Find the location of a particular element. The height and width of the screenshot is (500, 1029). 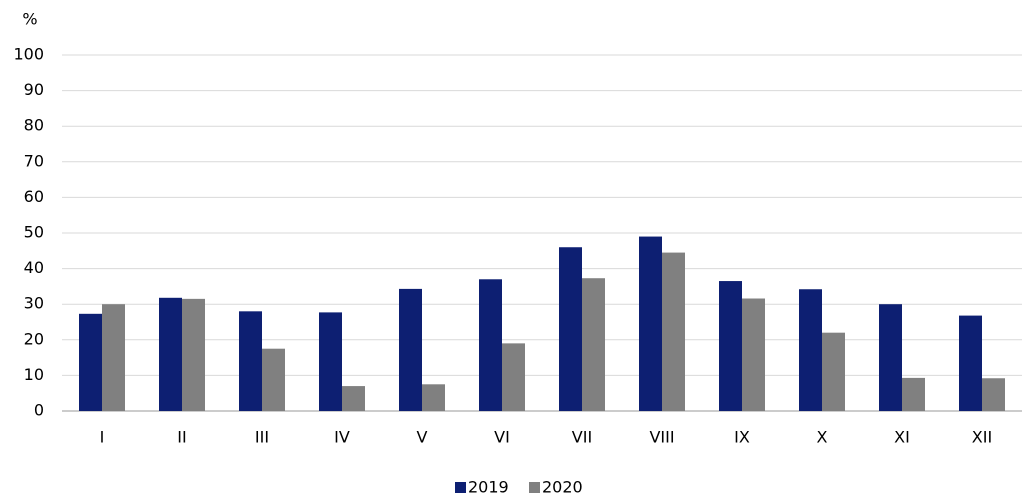

x-tick-label: VI is located at coordinates (502, 437).